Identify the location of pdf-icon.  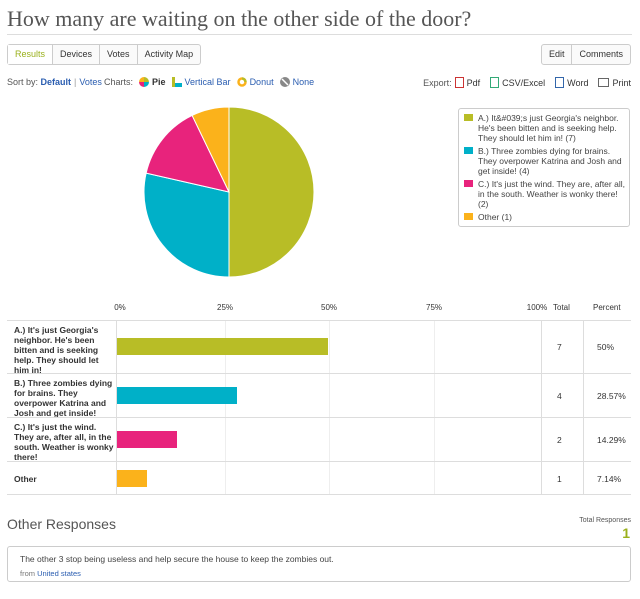
(459, 82).